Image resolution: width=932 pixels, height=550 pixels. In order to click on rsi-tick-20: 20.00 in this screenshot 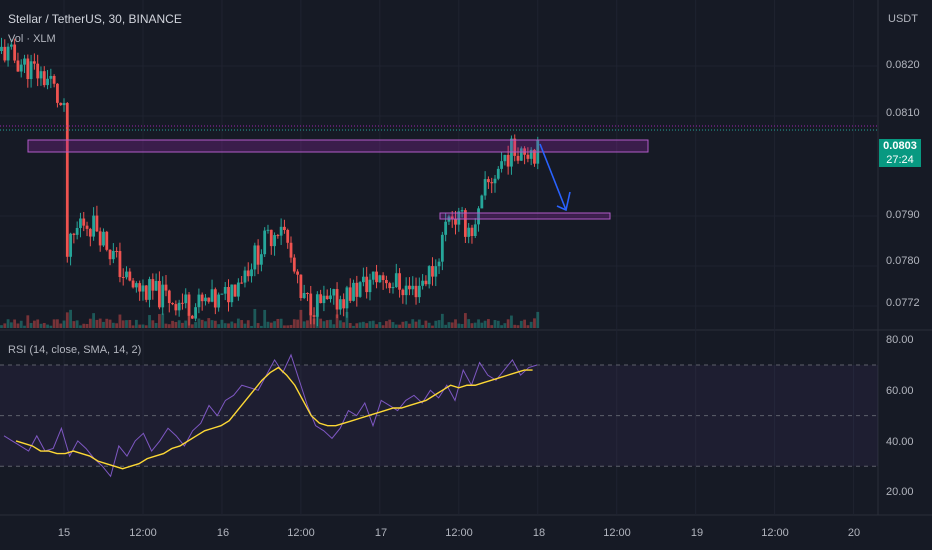, I will do `click(900, 492)`.